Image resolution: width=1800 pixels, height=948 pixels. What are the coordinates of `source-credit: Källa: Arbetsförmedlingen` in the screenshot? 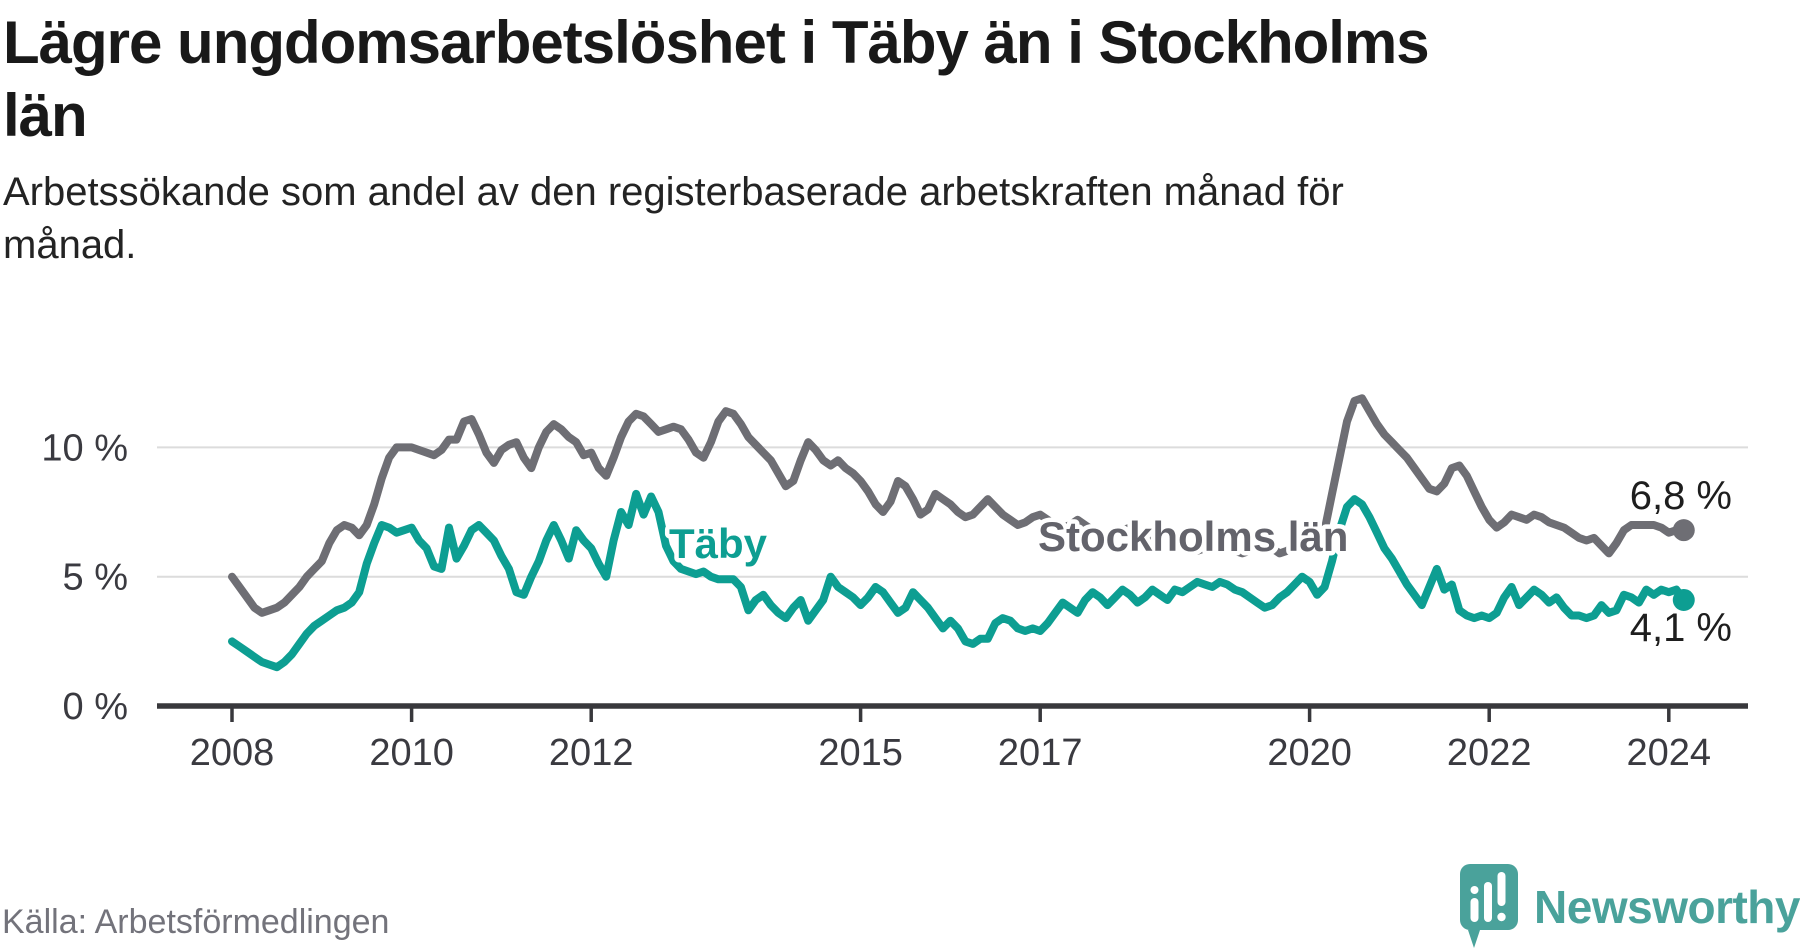 It's located at (196, 922).